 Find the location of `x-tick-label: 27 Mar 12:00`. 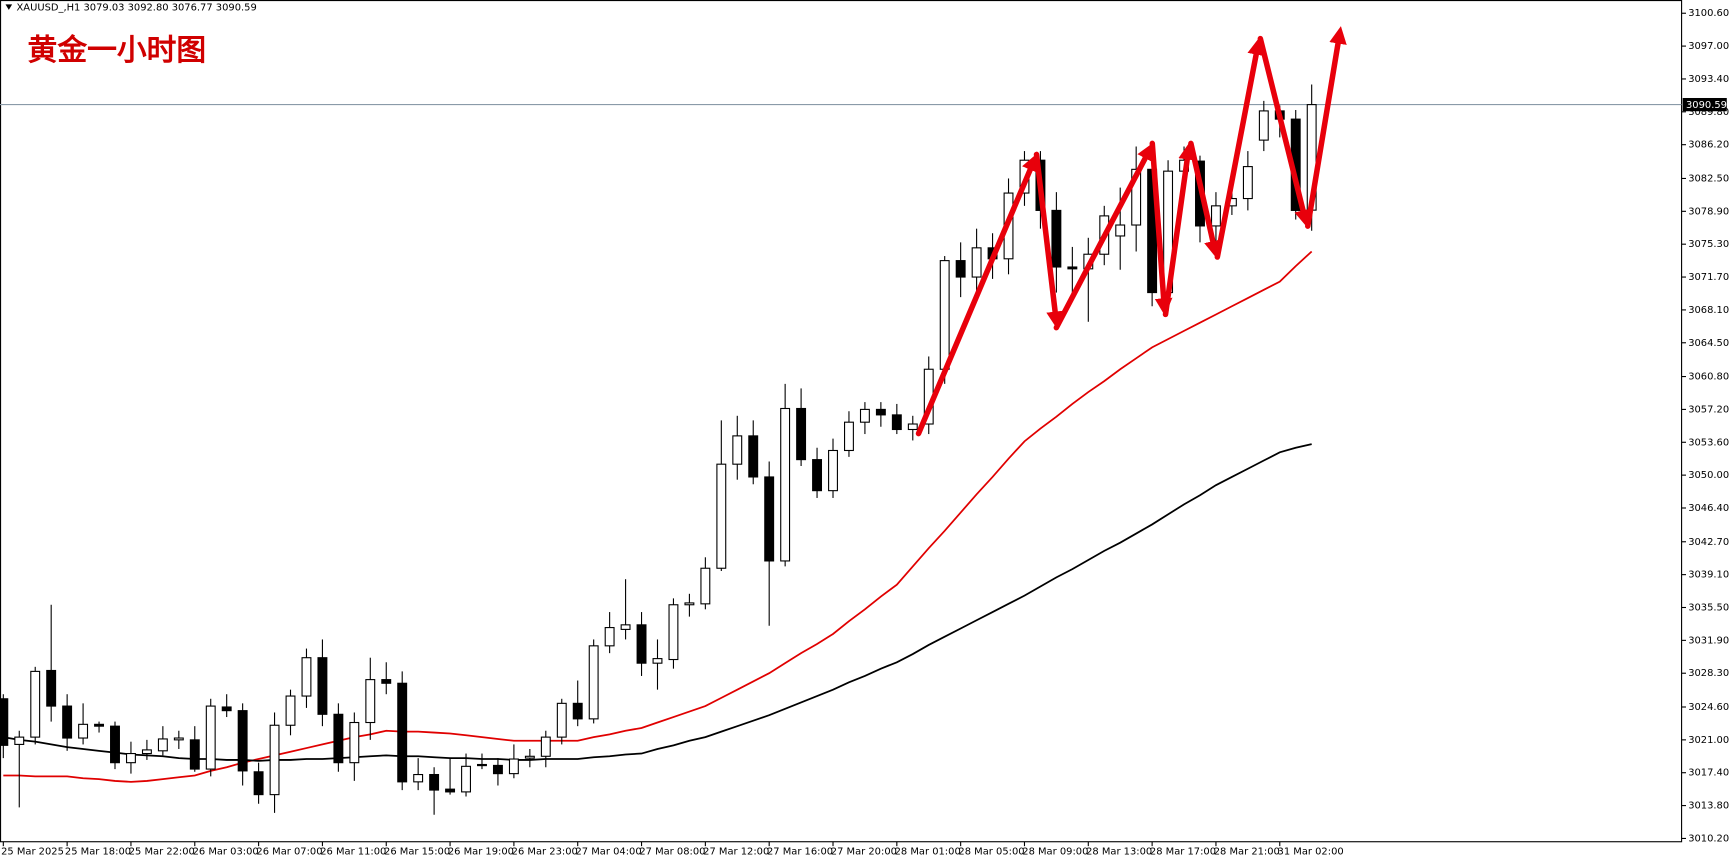

x-tick-label: 27 Mar 12:00 is located at coordinates (736, 852).